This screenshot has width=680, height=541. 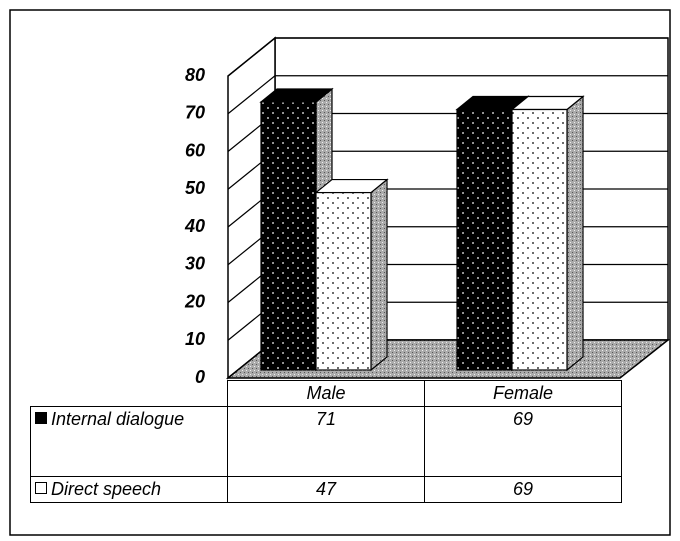 I want to click on empty-cell, so click(x=129, y=393).